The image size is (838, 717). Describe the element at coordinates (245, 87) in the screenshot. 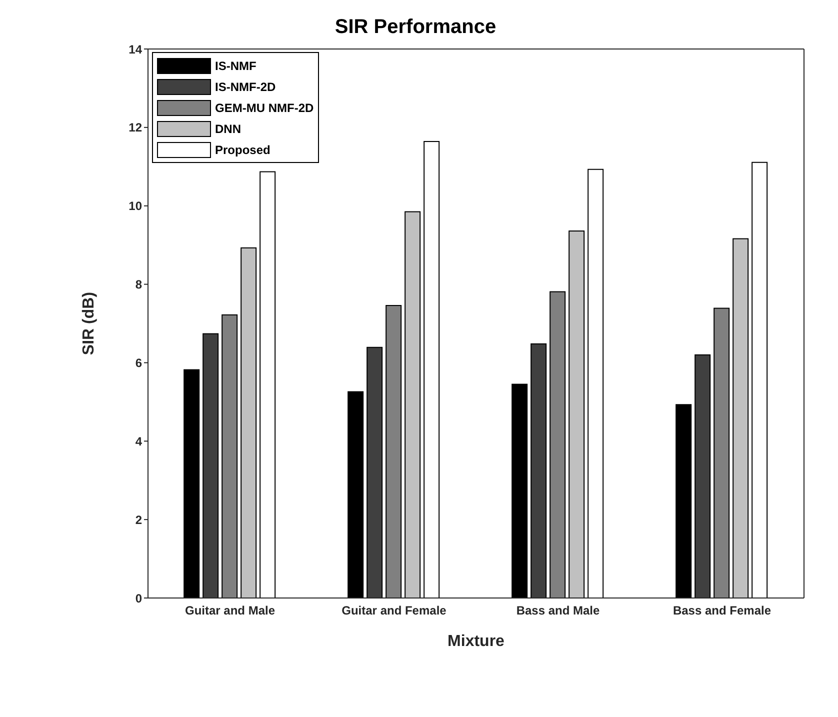

I see `legend-label: IS-NMF-2D` at that location.